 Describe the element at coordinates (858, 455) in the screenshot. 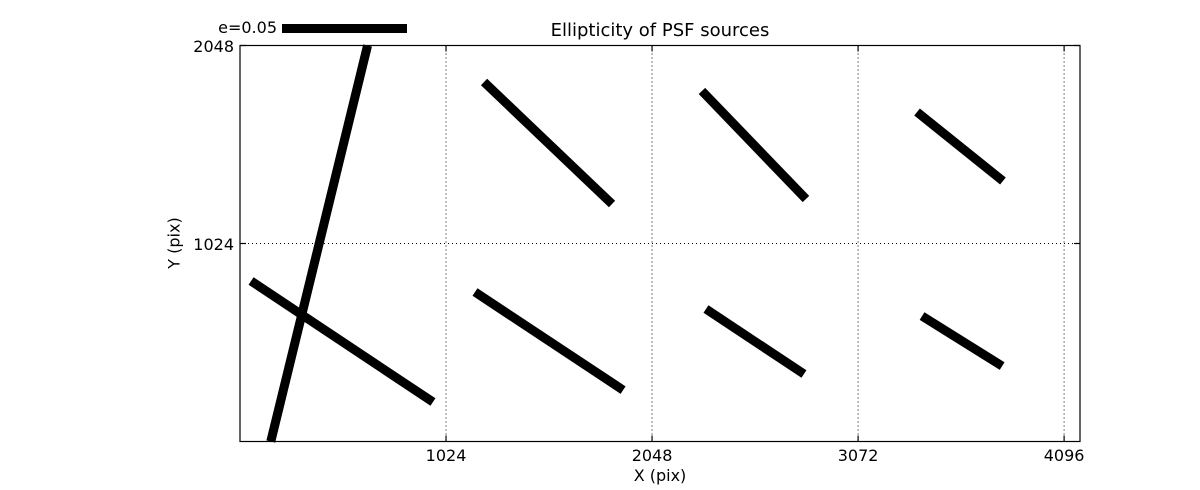

I see `x-tick-label: 3072` at that location.